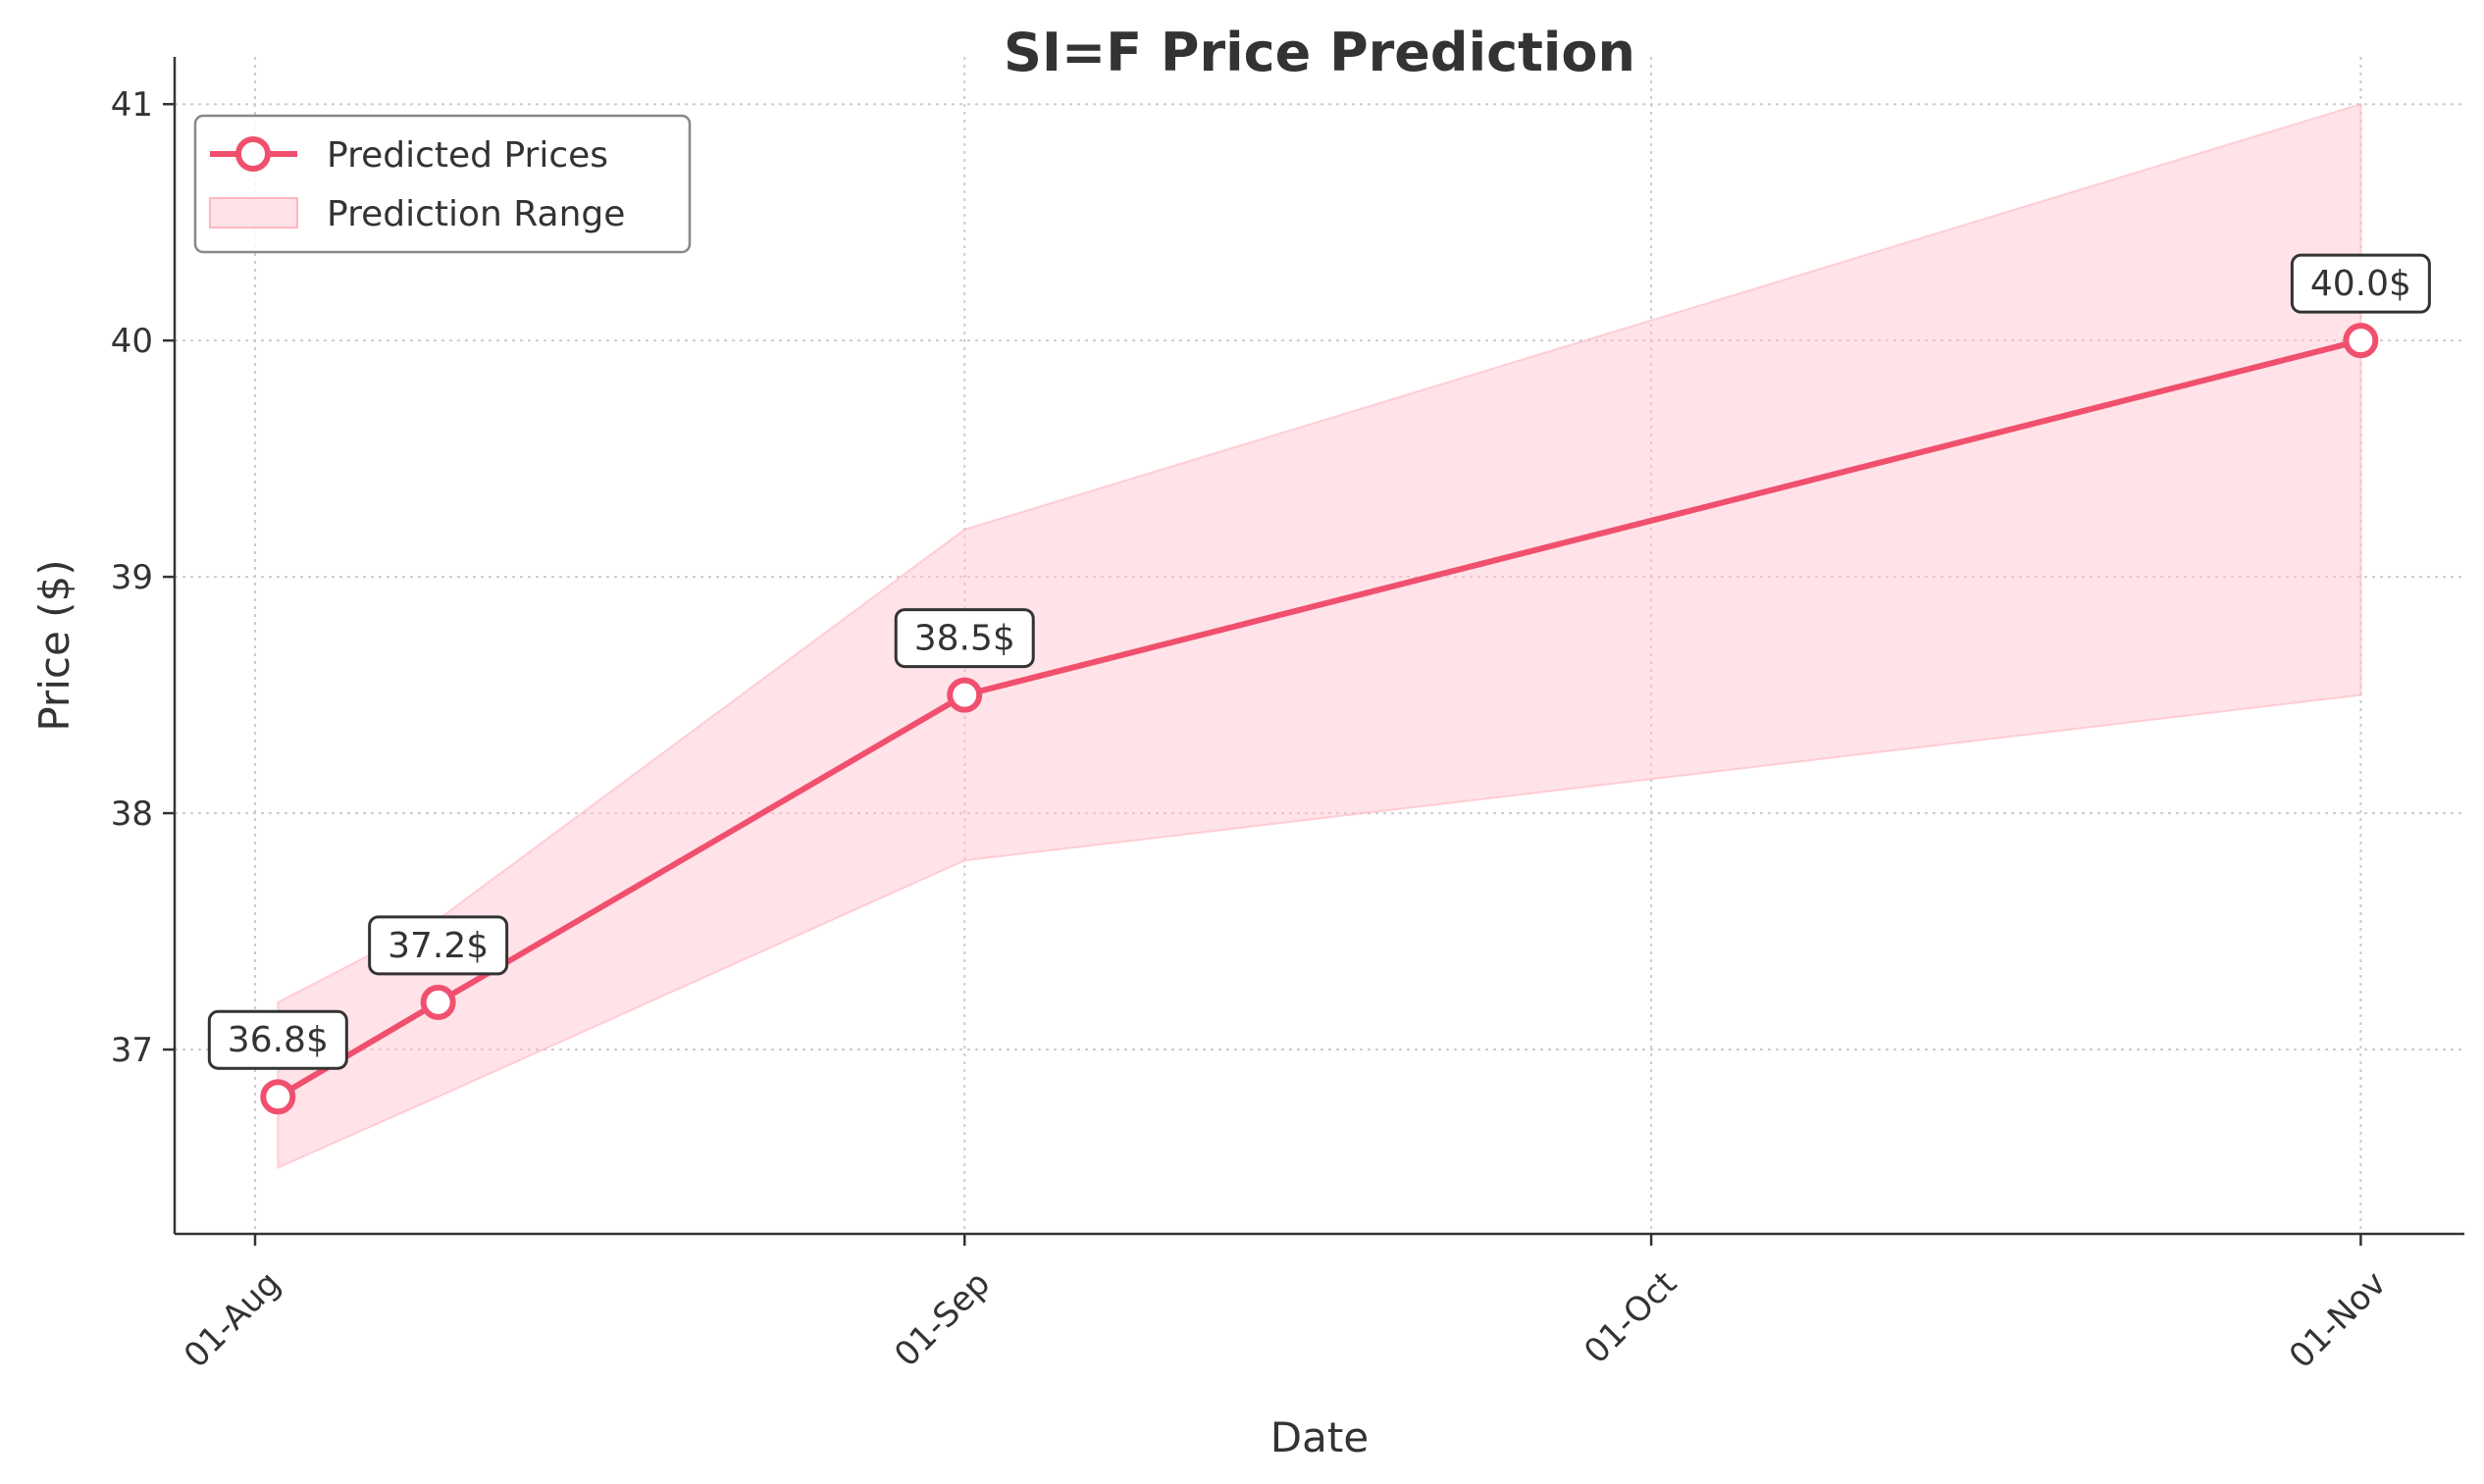 This screenshot has width=2484, height=1484. I want to click on legend-box, so click(443, 184).